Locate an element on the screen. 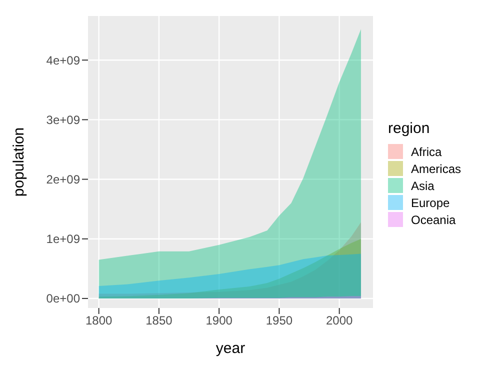  x-tick-label: 1800 is located at coordinates (98, 321).